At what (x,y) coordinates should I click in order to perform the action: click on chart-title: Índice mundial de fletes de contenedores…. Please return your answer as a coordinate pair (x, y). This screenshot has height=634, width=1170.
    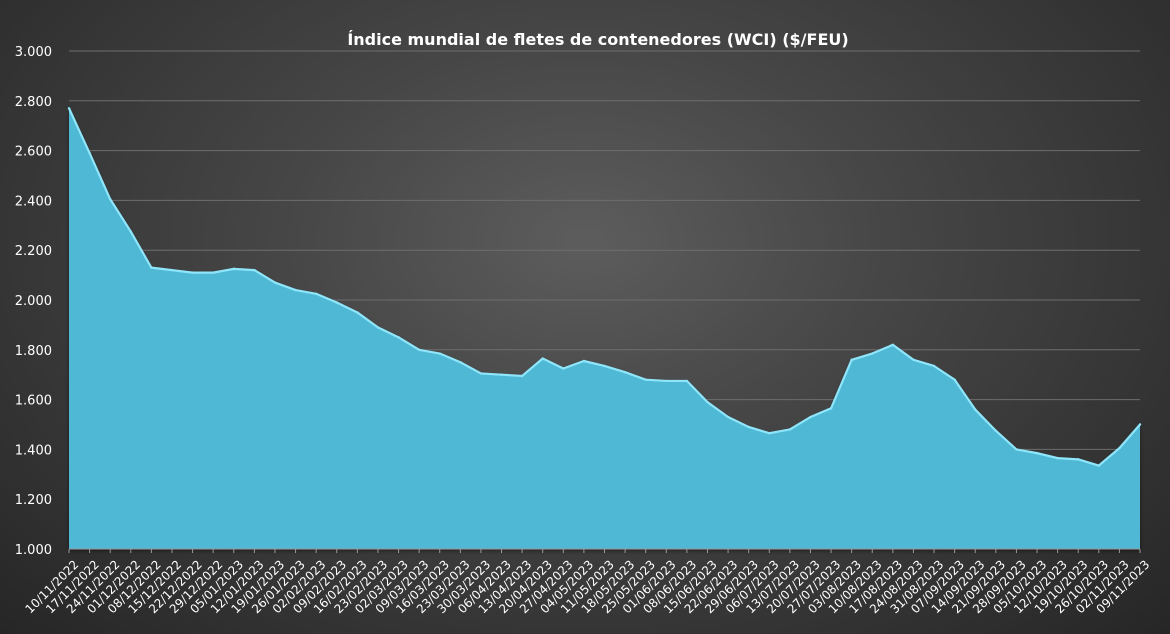
    Looking at the image, I should click on (597, 39).